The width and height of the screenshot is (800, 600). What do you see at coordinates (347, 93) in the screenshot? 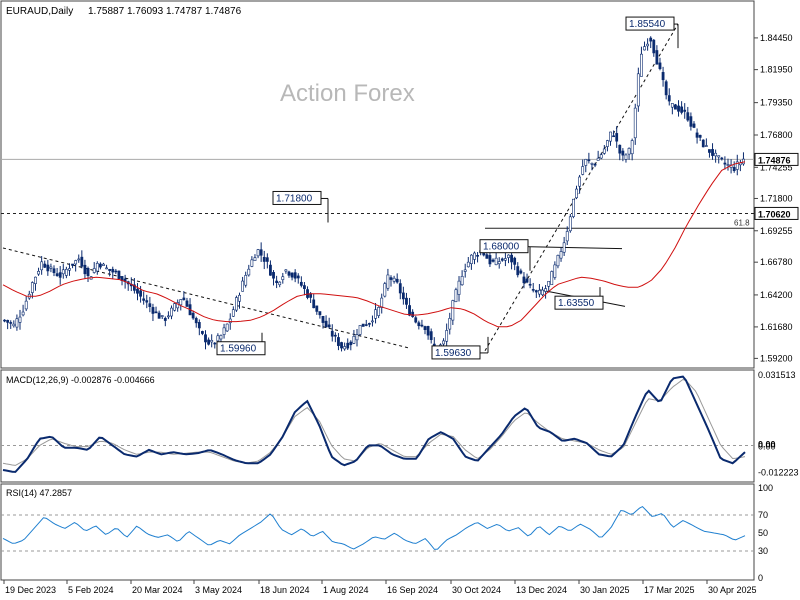
I see `watermark: Action Forex` at bounding box center [347, 93].